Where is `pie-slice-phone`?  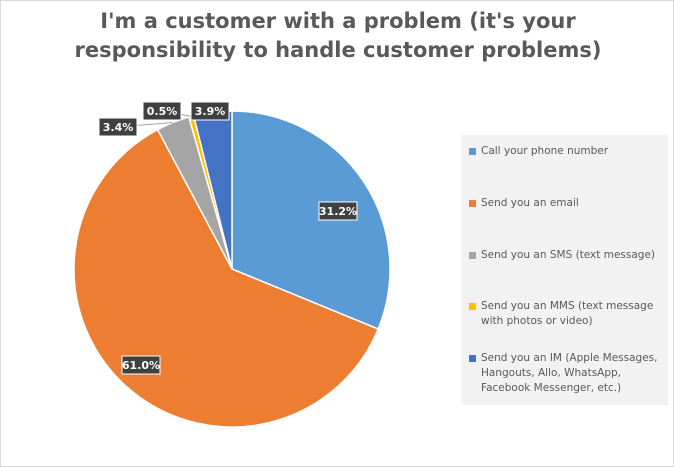 pie-slice-phone is located at coordinates (311, 220).